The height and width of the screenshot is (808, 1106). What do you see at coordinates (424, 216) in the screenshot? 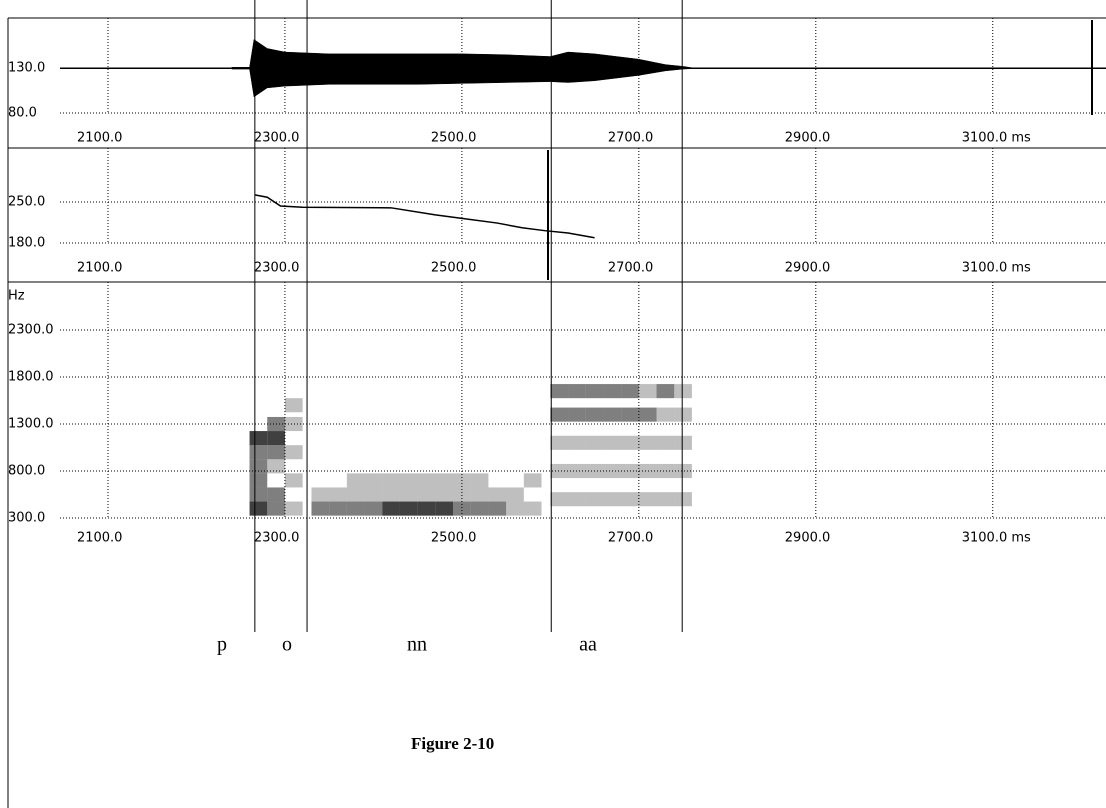
I see `pitch-line` at bounding box center [424, 216].